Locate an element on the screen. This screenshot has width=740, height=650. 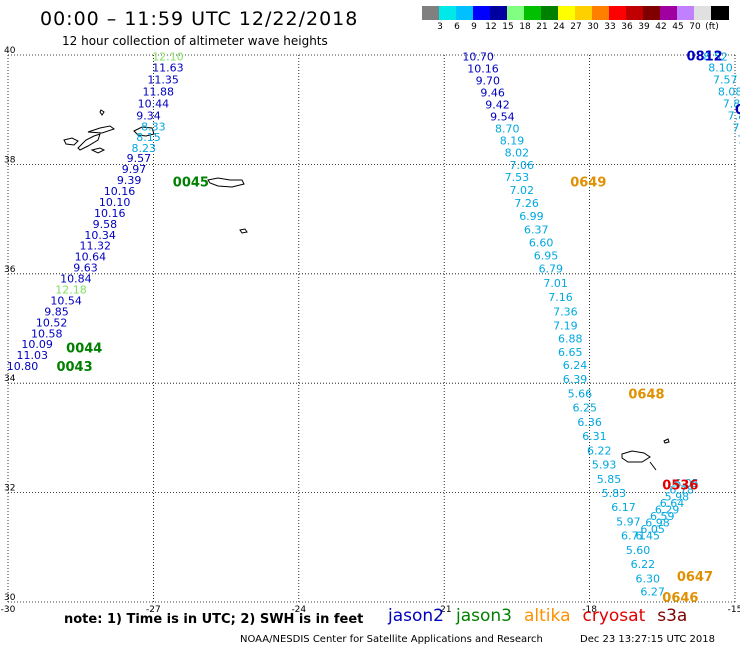
swh-sample-jason2: 10.10 is located at coordinates (115, 202).